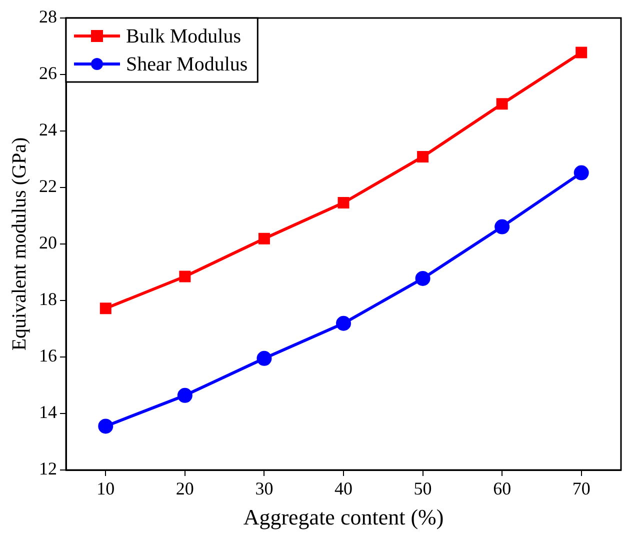 The height and width of the screenshot is (540, 630). What do you see at coordinates (343, 517) in the screenshot?
I see `x-axis-title: Aggregate content (%)` at bounding box center [343, 517].